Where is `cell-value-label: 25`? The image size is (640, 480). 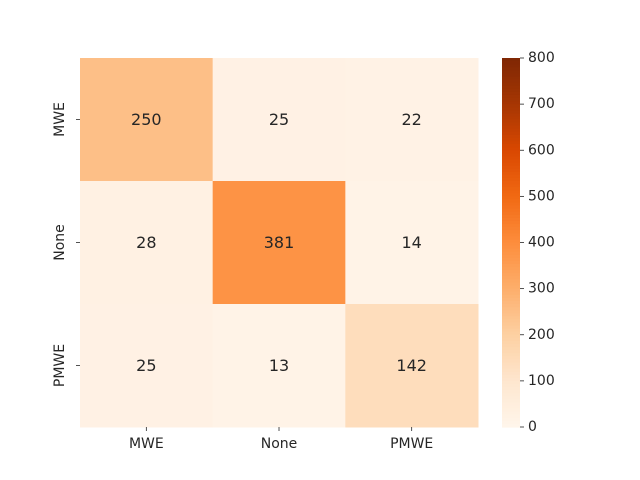
cell-value-label: 25 is located at coordinates (279, 119).